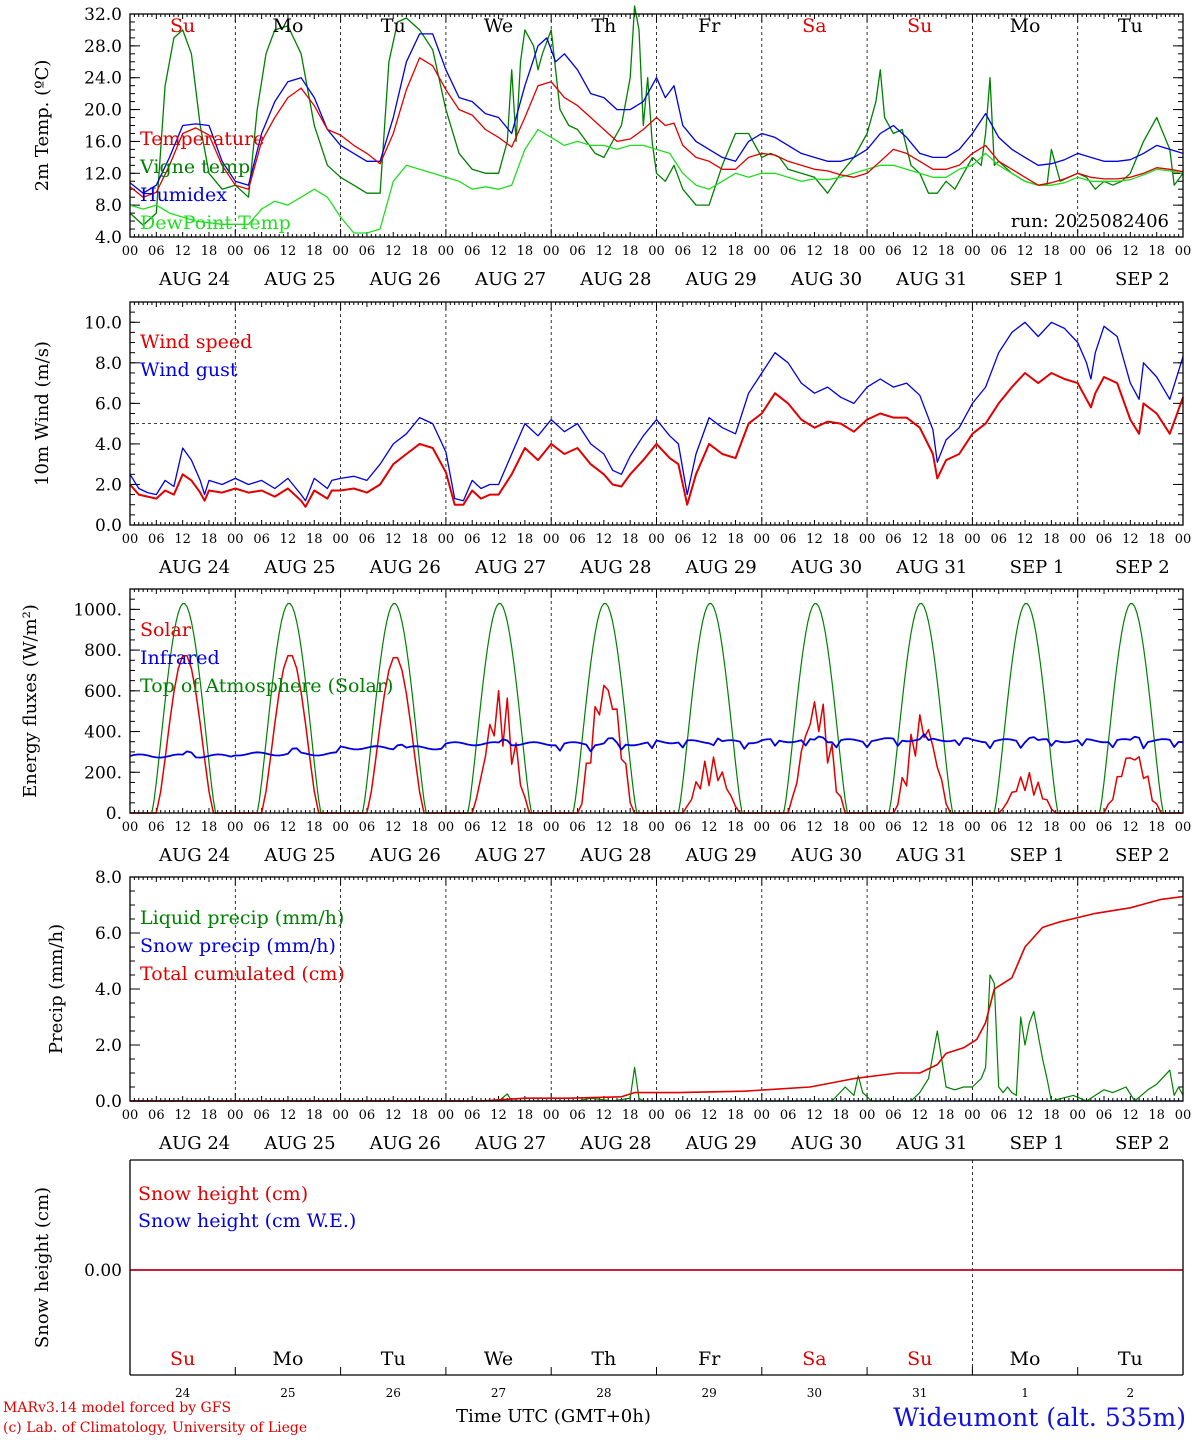 The height and width of the screenshot is (1440, 1194). I want to click on legend-entry: Infrared, so click(180, 658).